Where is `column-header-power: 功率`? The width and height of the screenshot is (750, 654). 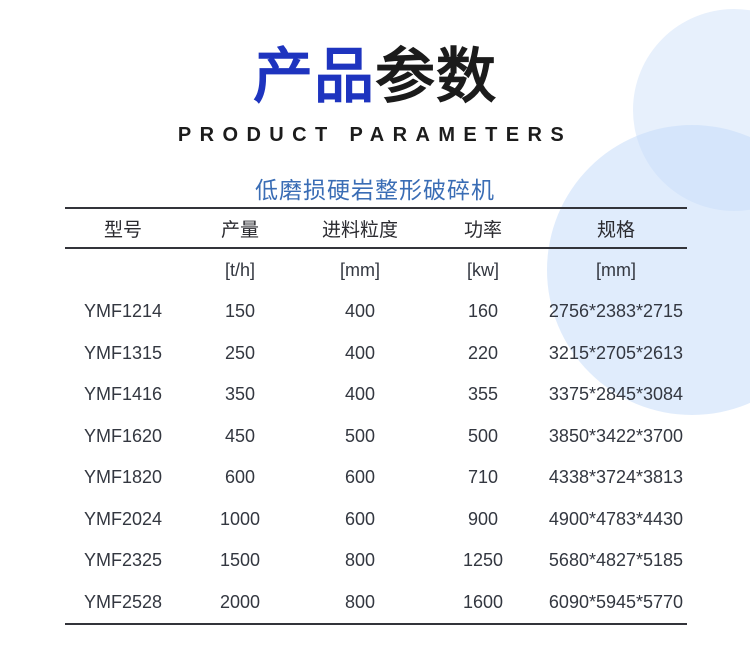 column-header-power: 功率 is located at coordinates (482, 230).